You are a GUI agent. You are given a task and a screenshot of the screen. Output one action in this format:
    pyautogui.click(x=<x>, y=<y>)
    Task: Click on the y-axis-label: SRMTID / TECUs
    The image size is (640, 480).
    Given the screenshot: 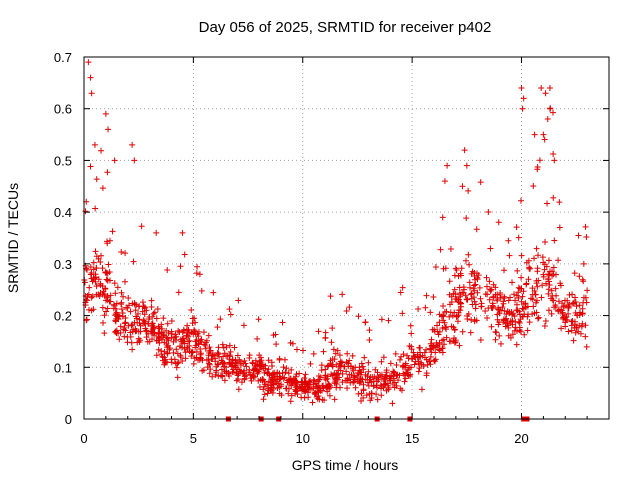 What is the action you would take?
    pyautogui.click(x=13, y=238)
    